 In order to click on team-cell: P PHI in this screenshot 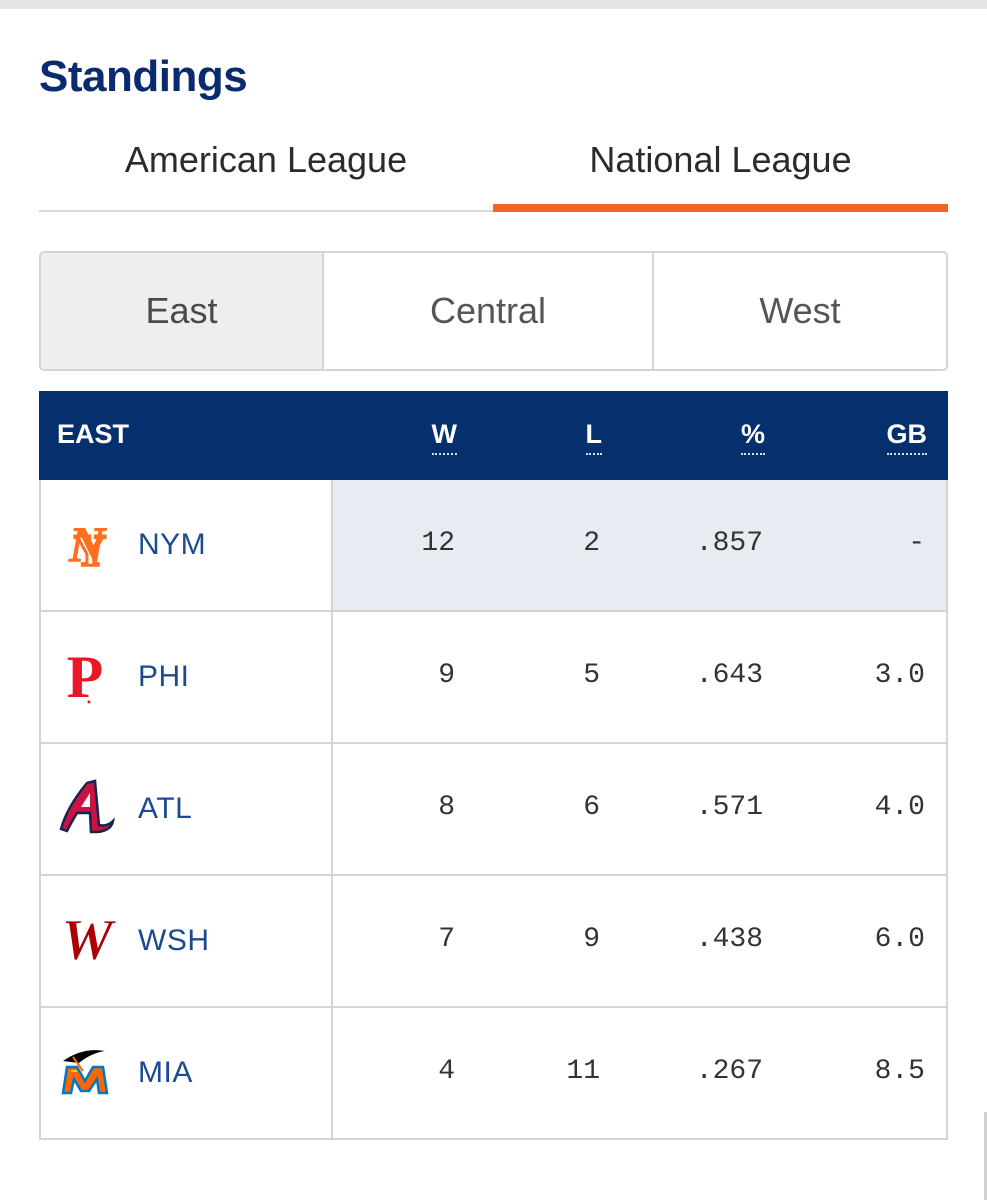, I will do `click(187, 677)`.